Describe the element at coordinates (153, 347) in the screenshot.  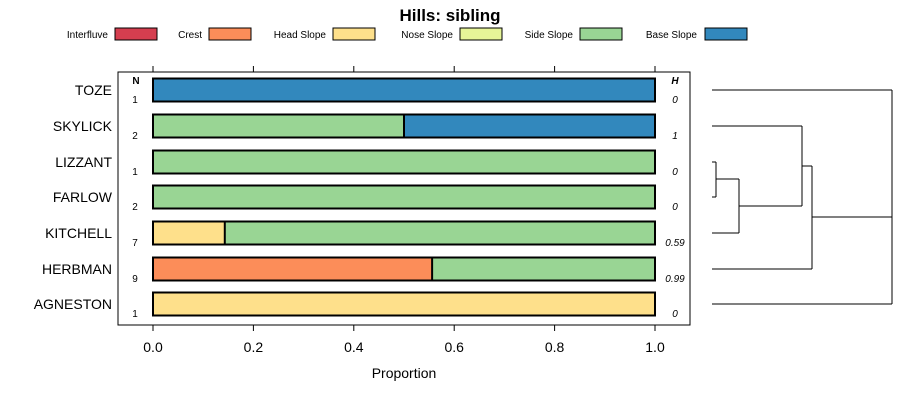
I see `x-tick-label: 0.0` at that location.